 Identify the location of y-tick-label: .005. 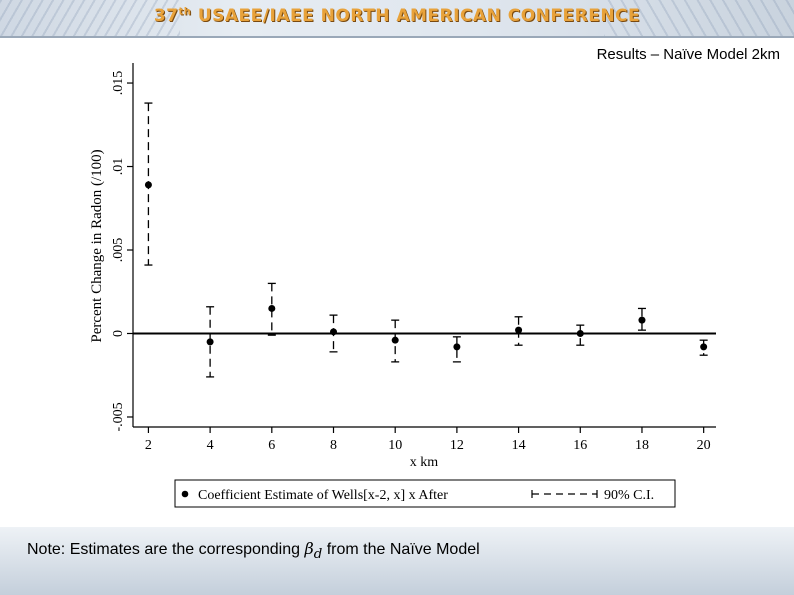
(118, 250).